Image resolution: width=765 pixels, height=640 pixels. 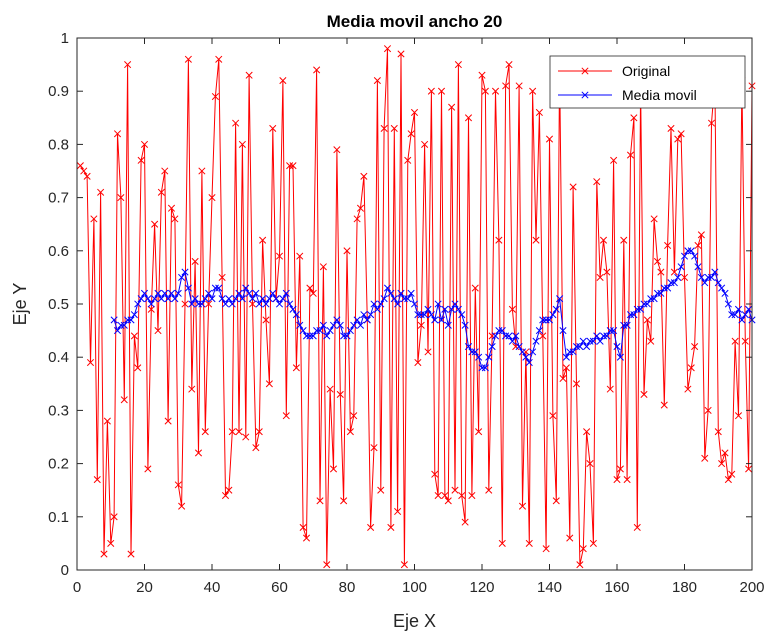 What do you see at coordinates (415, 21) in the screenshot?
I see `chart-title: Media movil ancho 20` at bounding box center [415, 21].